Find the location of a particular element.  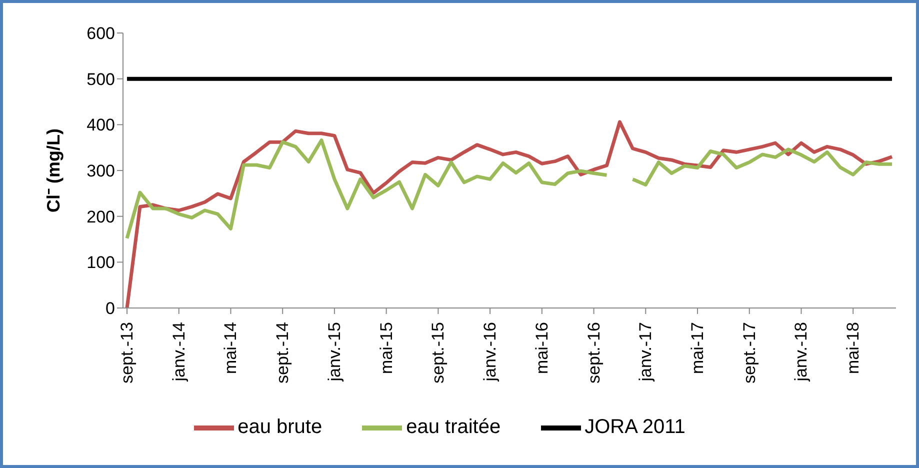

x-tick-label: mai-17 is located at coordinates (698, 348).